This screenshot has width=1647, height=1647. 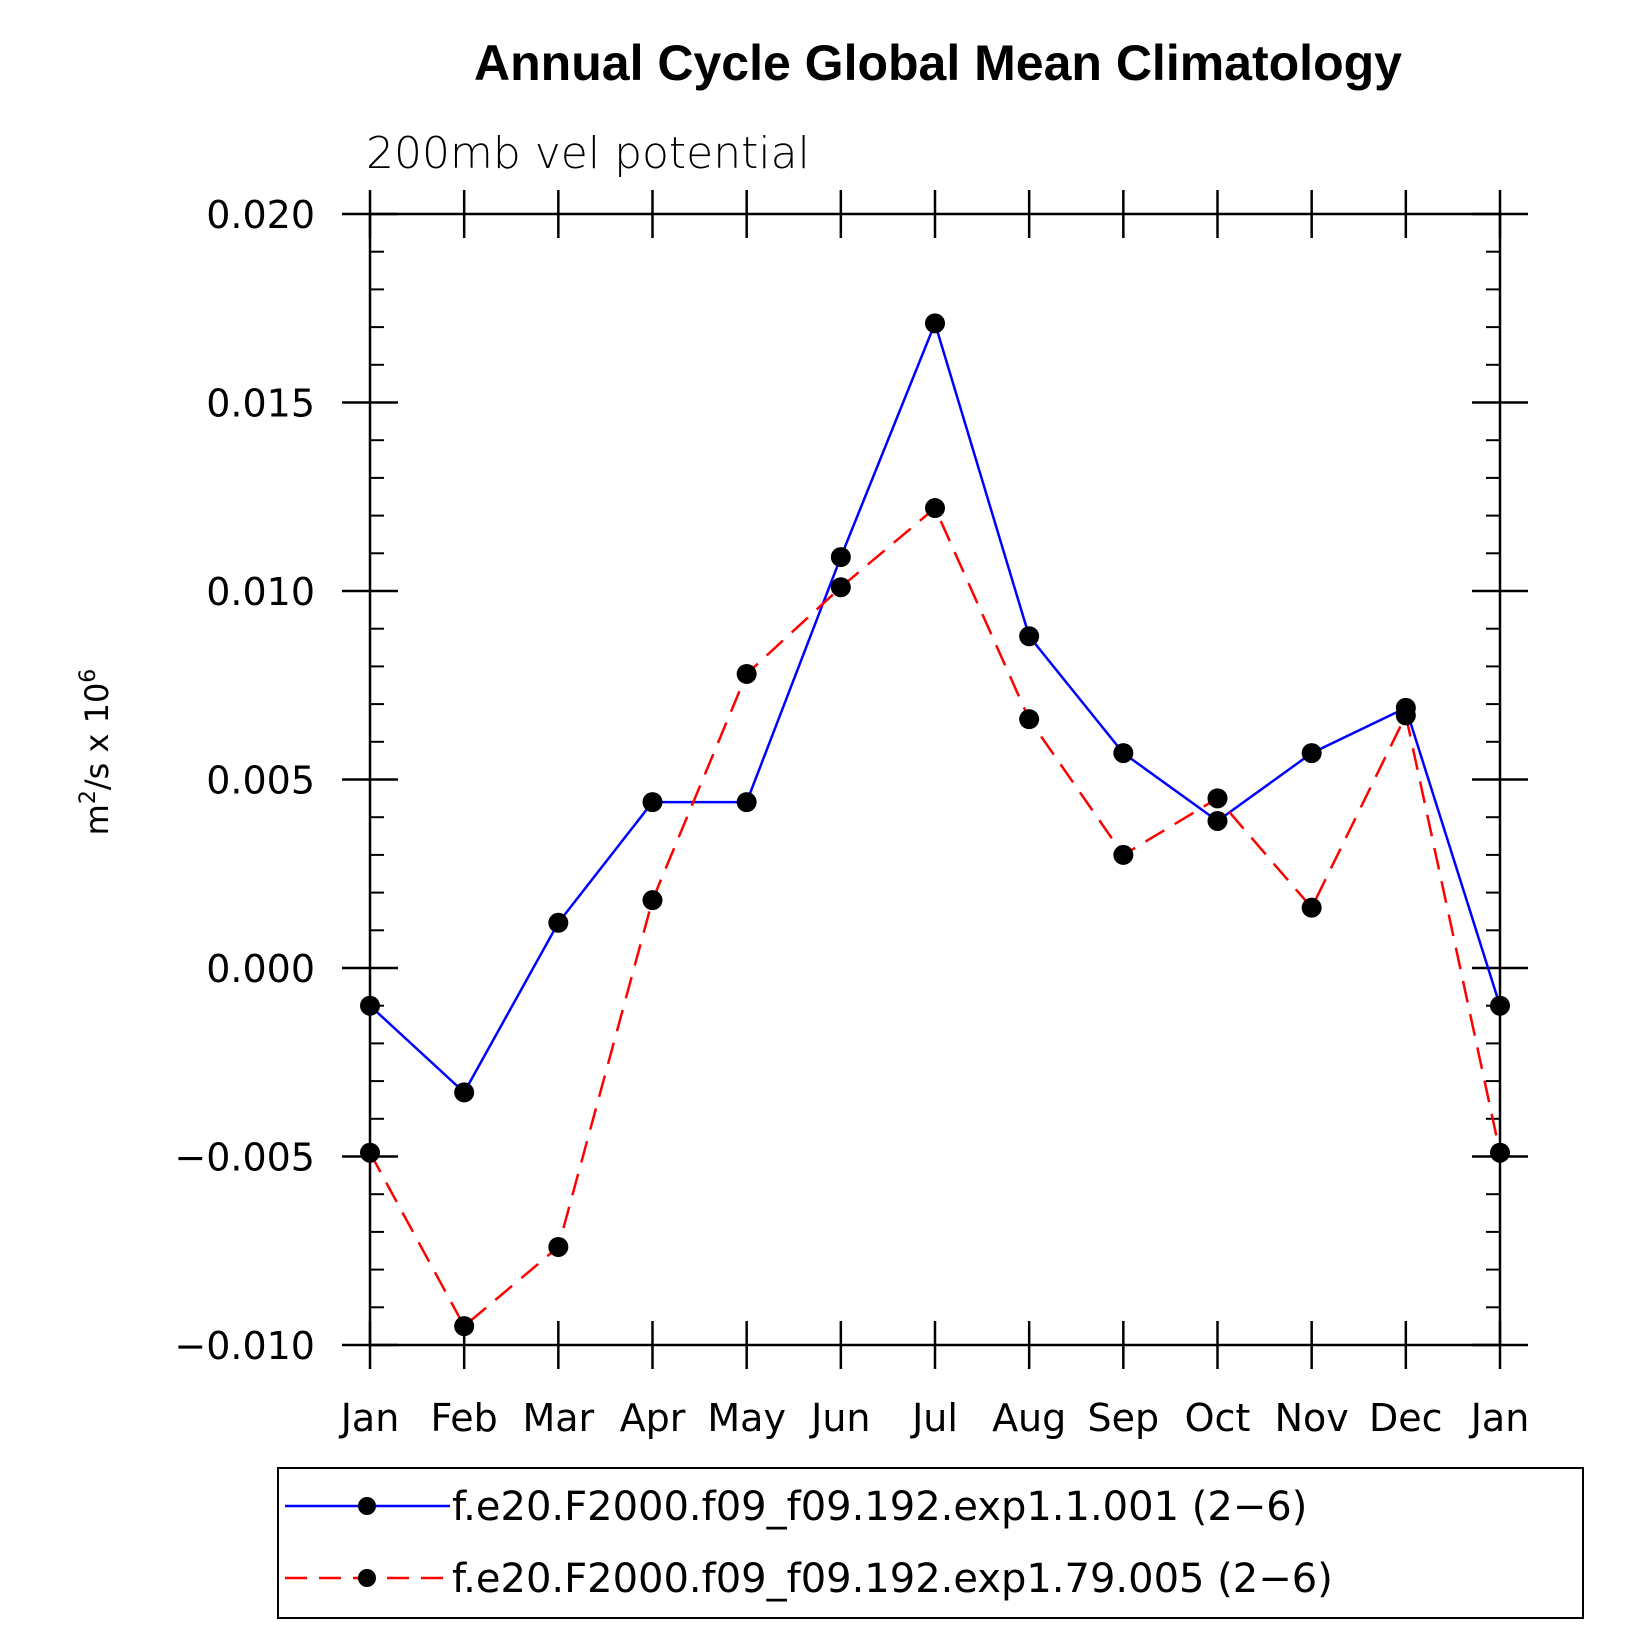 What do you see at coordinates (938, 63) in the screenshot?
I see `chart-title: Annual Cycle Global Mean Climatology` at bounding box center [938, 63].